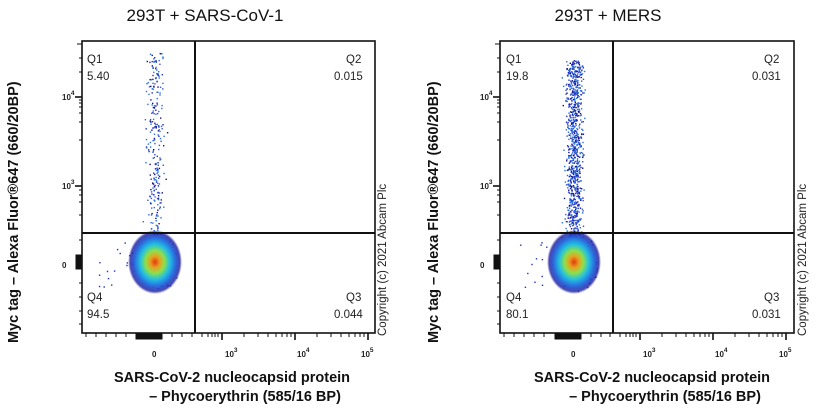 This screenshot has height=410, width=820. What do you see at coordinates (766, 315) in the screenshot?
I see `q3-value: 0.031` at bounding box center [766, 315].